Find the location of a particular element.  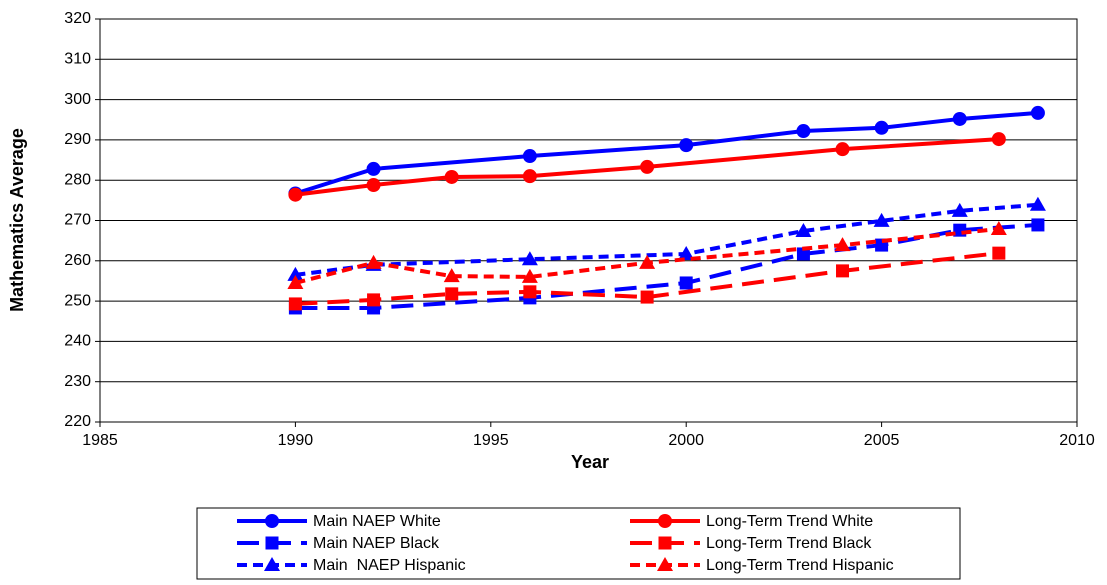

y-tick-label: 240 is located at coordinates (77, 341).